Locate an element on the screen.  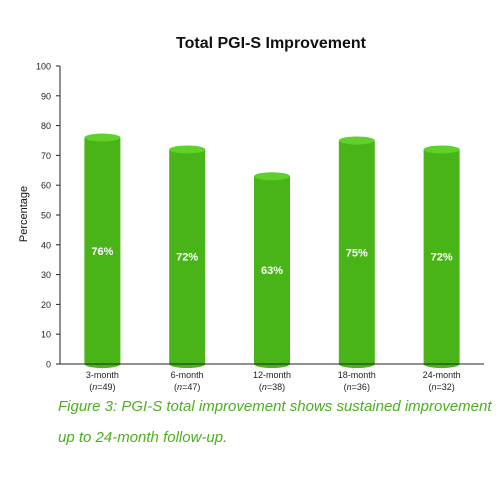
y-tick-label: 70 is located at coordinates (46, 156).